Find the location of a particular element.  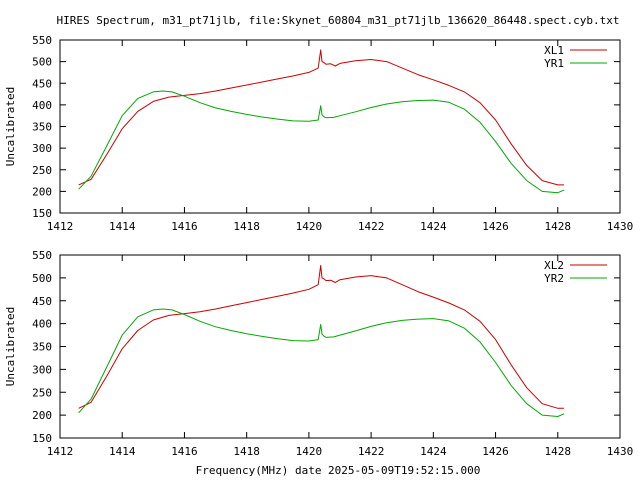

top-legend-label-xl1: XL1 is located at coordinates (554, 50).